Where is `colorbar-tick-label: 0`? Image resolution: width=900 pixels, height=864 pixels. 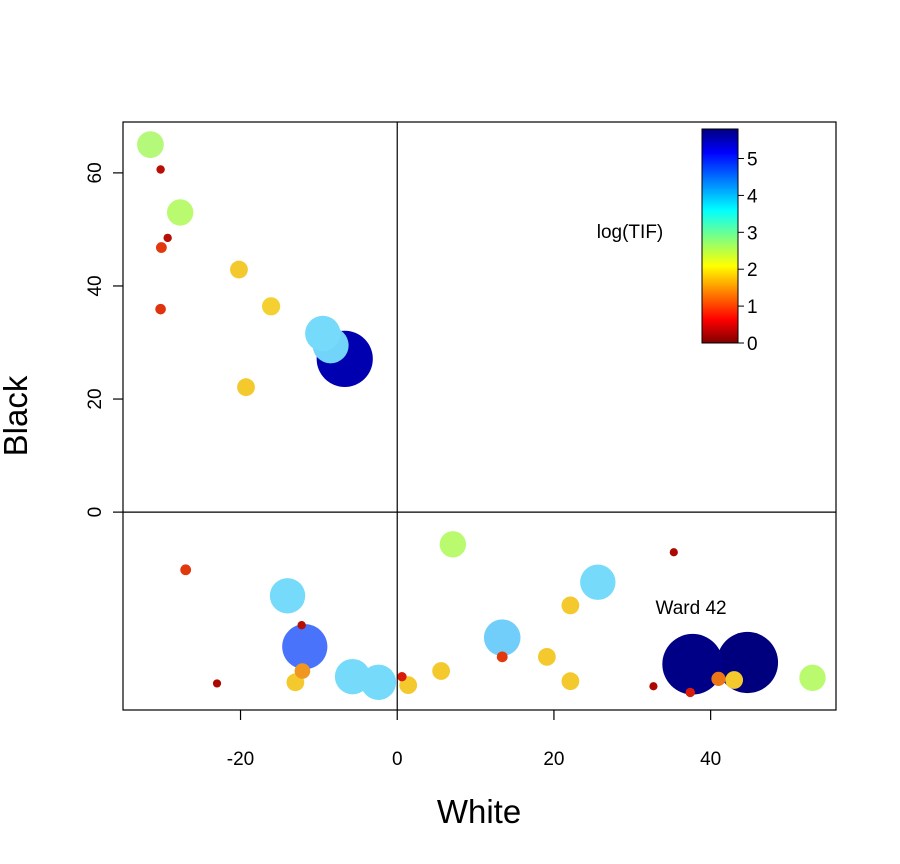 colorbar-tick-label: 0 is located at coordinates (752, 344).